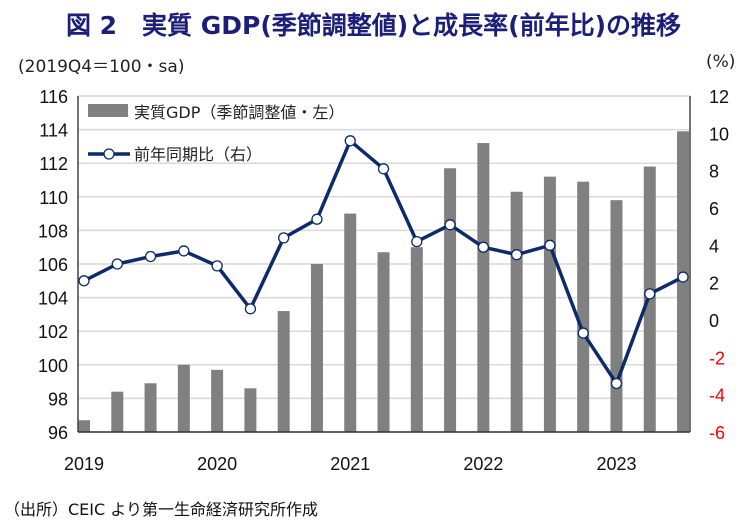  Describe the element at coordinates (58, 399) in the screenshot. I see `left-tick-label: 98` at that location.